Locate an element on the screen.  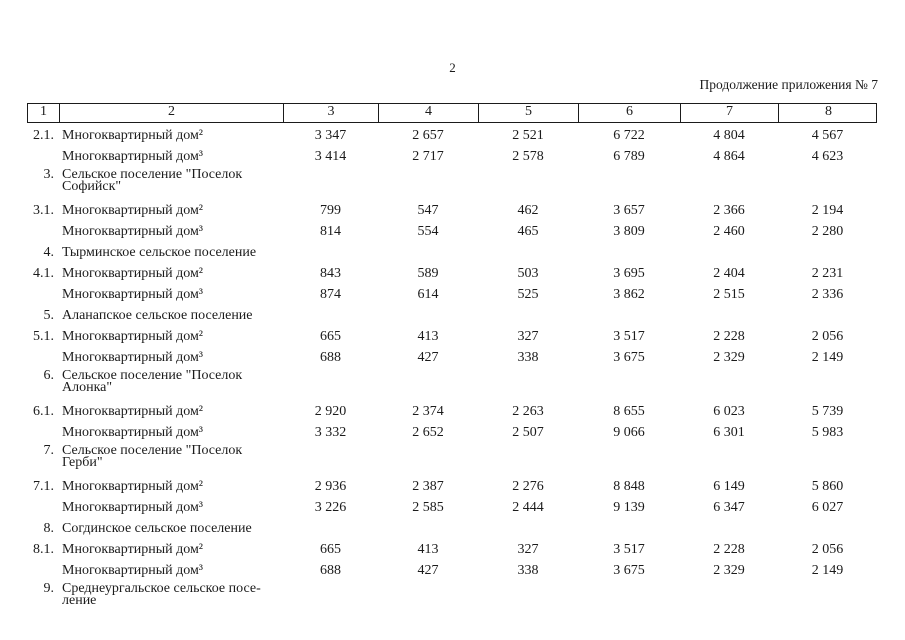
row-value: 554 is located at coordinates (428, 231).